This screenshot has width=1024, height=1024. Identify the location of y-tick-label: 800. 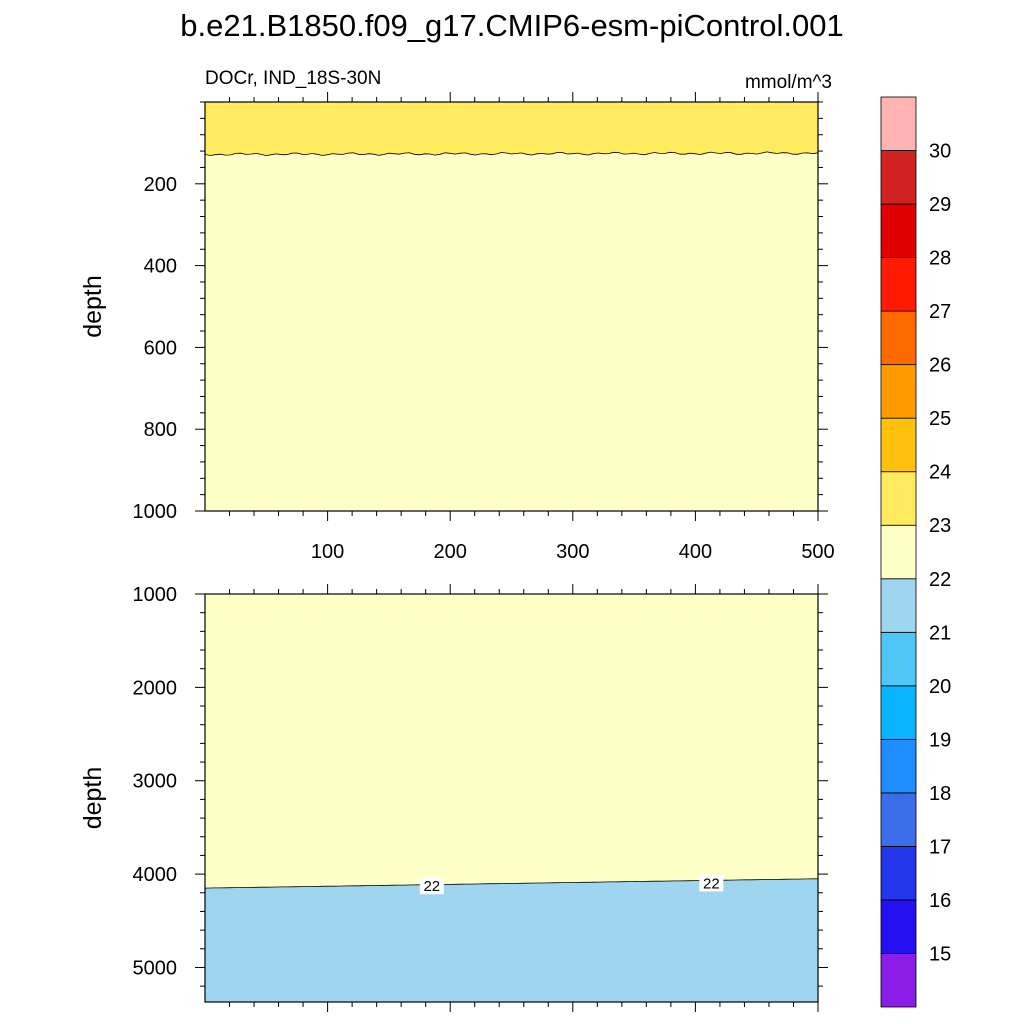
(160, 430).